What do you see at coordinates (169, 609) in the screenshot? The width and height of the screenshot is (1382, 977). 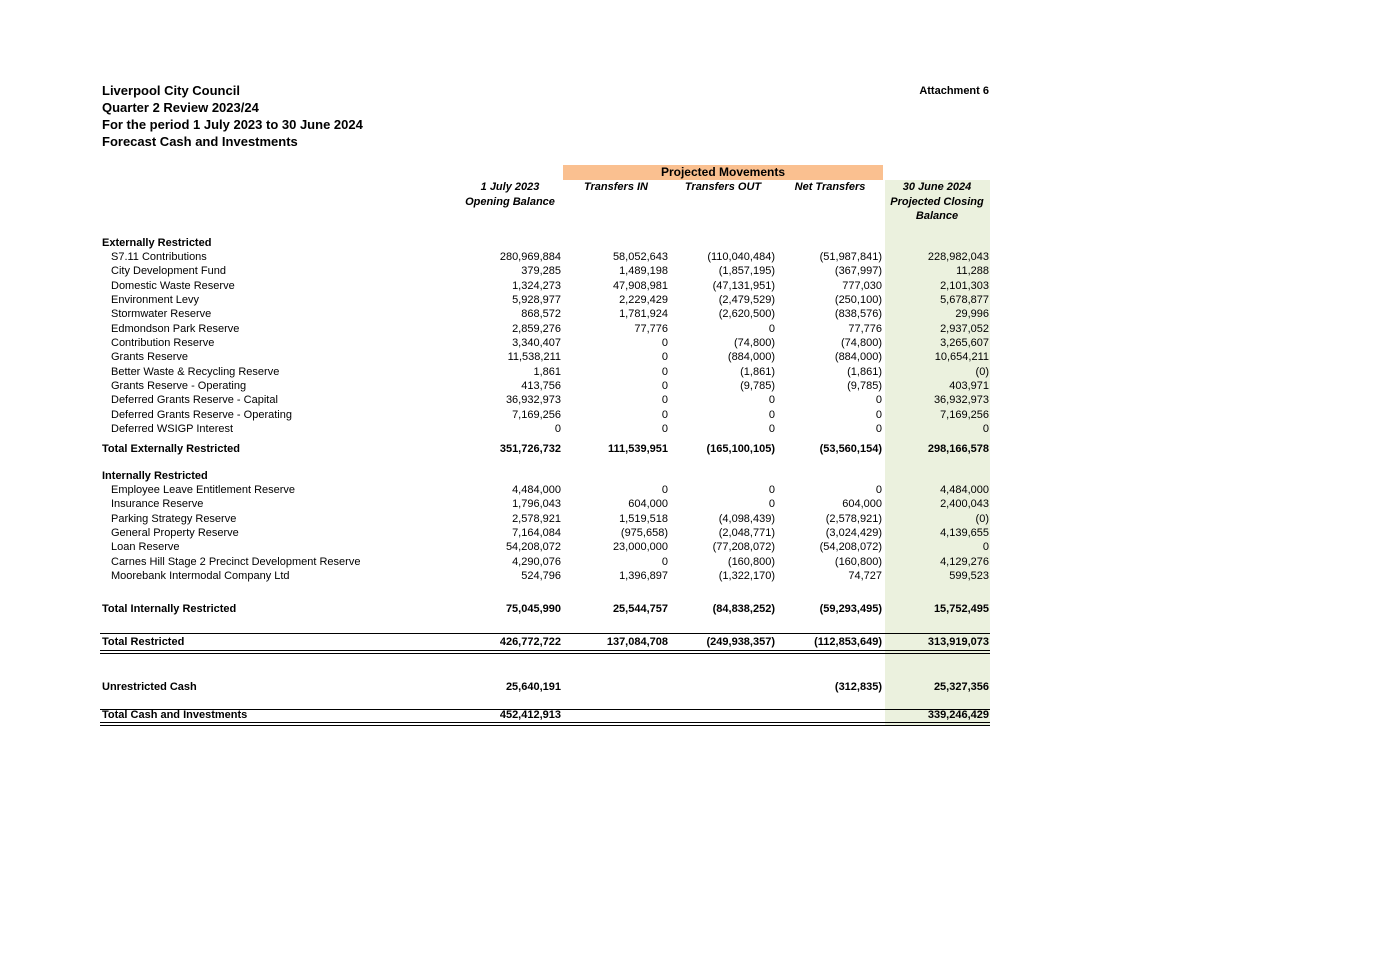 I see `row-label: Total Internally Restricted` at bounding box center [169, 609].